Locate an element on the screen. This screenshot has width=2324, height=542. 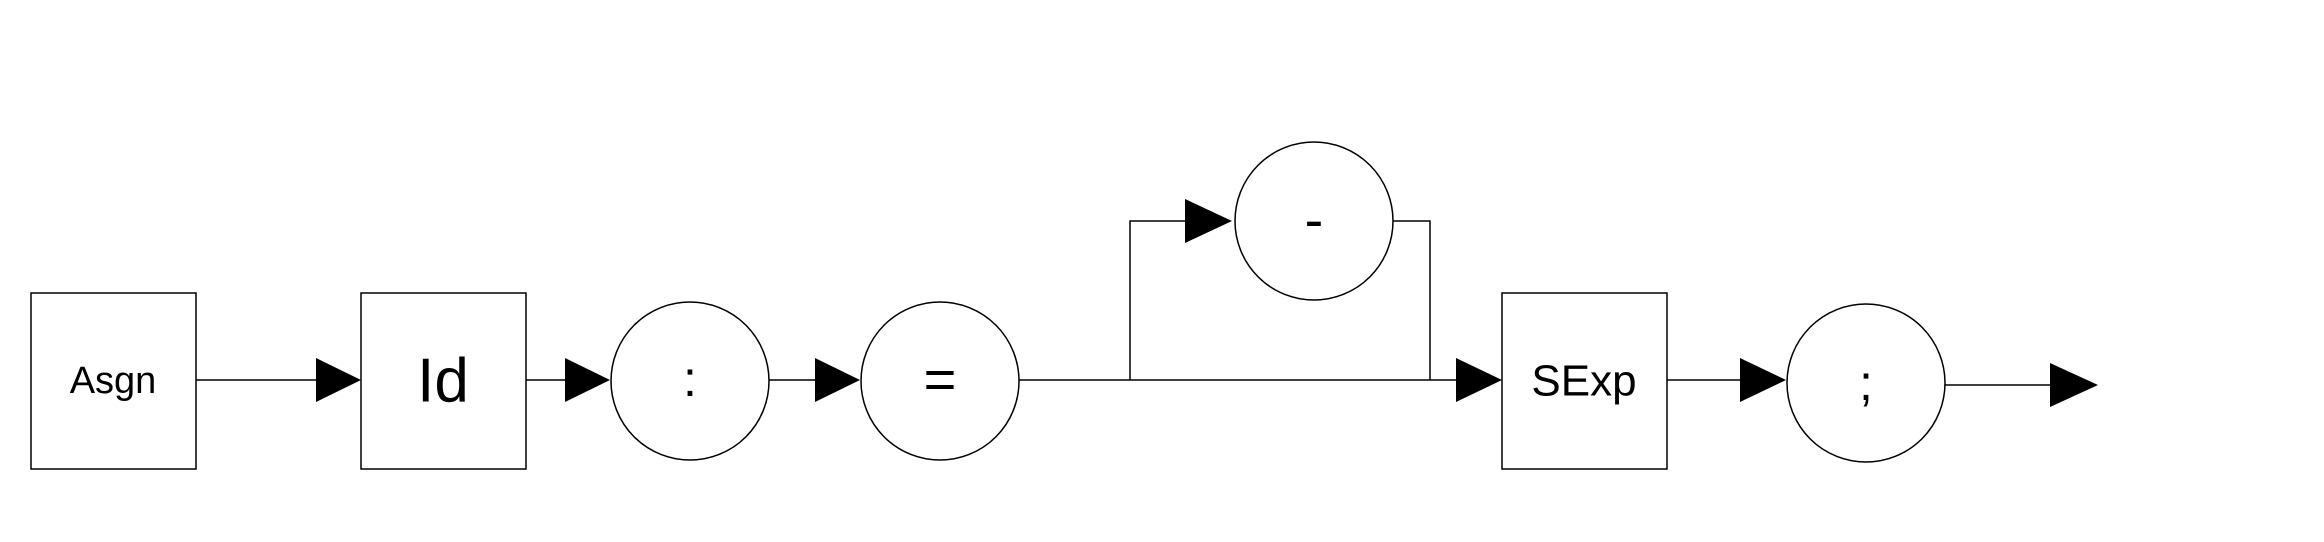
node-minus-circle is located at coordinates (1314, 221).